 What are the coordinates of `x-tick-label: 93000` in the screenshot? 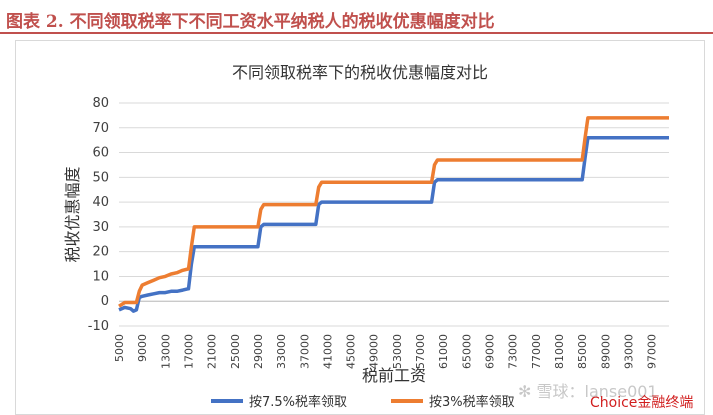 It's located at (628, 351).